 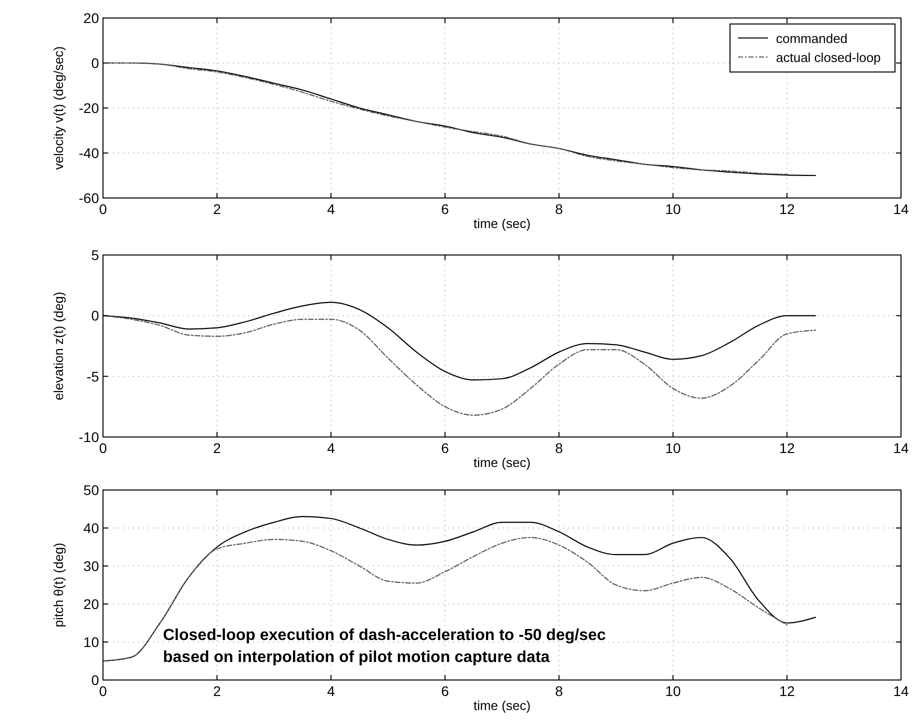 What do you see at coordinates (384, 635) in the screenshot?
I see `annotation: Closed-loop execution of dash-acceleration to -50 deg/sec` at bounding box center [384, 635].